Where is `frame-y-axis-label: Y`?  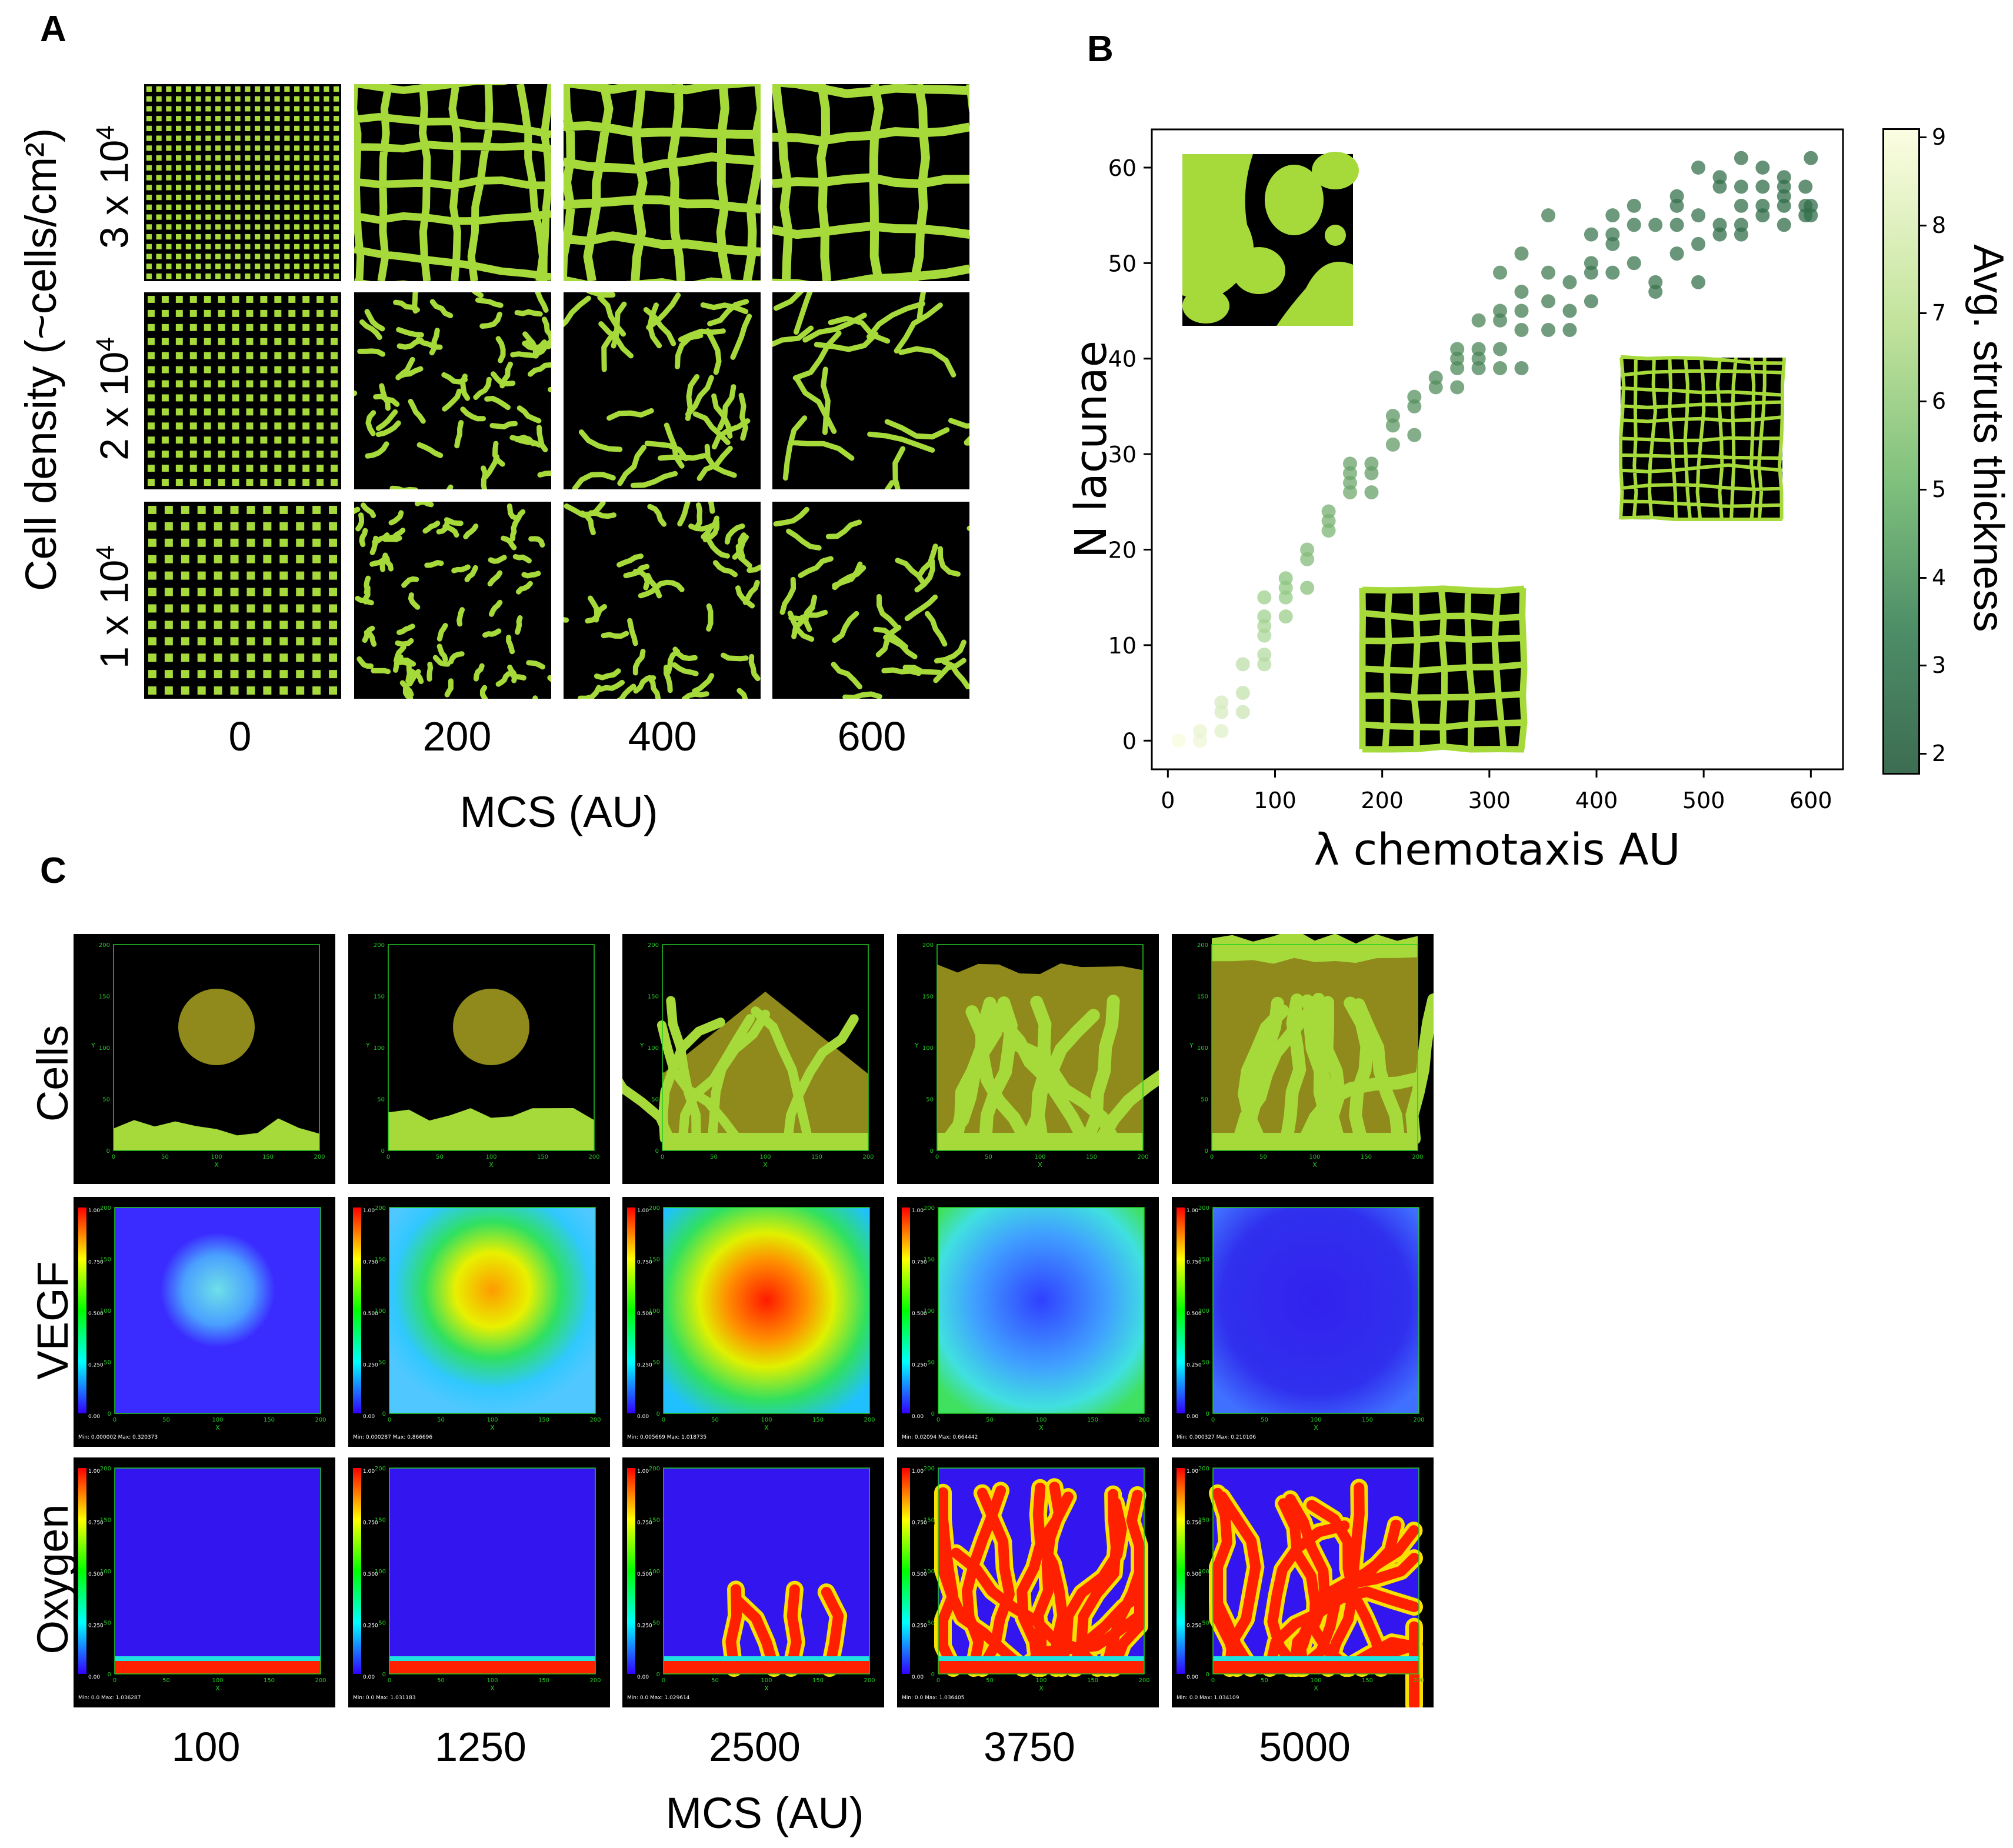 frame-y-axis-label: Y is located at coordinates (641, 1045).